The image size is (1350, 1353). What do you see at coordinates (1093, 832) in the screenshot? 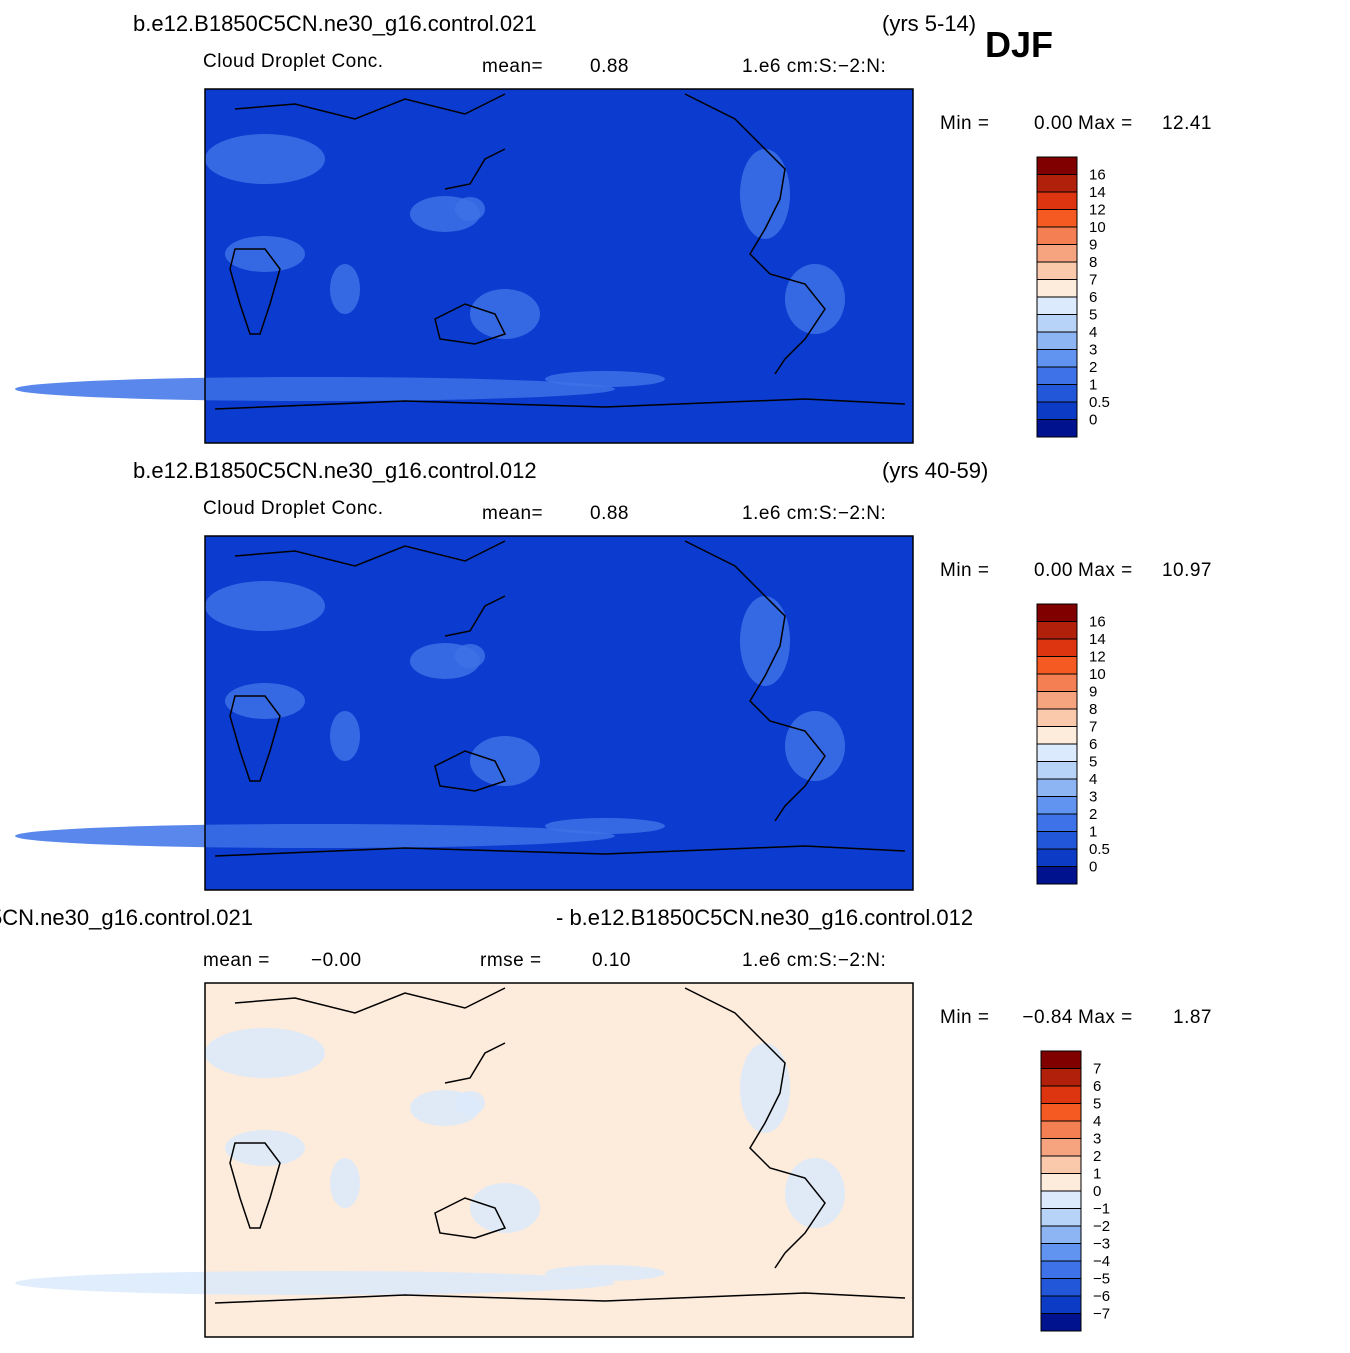
I see `colorbar-label: 1` at bounding box center [1093, 832].